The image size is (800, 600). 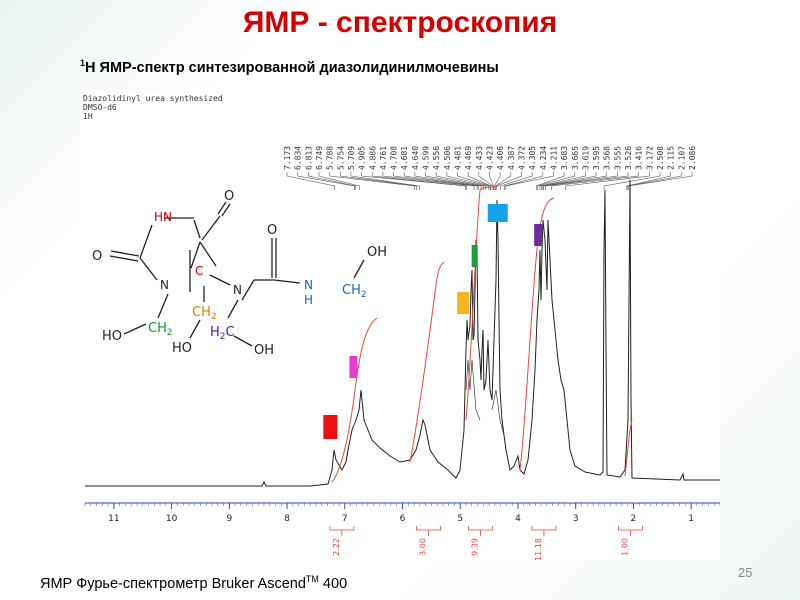 What do you see at coordinates (172, 519) in the screenshot?
I see `x-axis-tick-label: 10` at bounding box center [172, 519].